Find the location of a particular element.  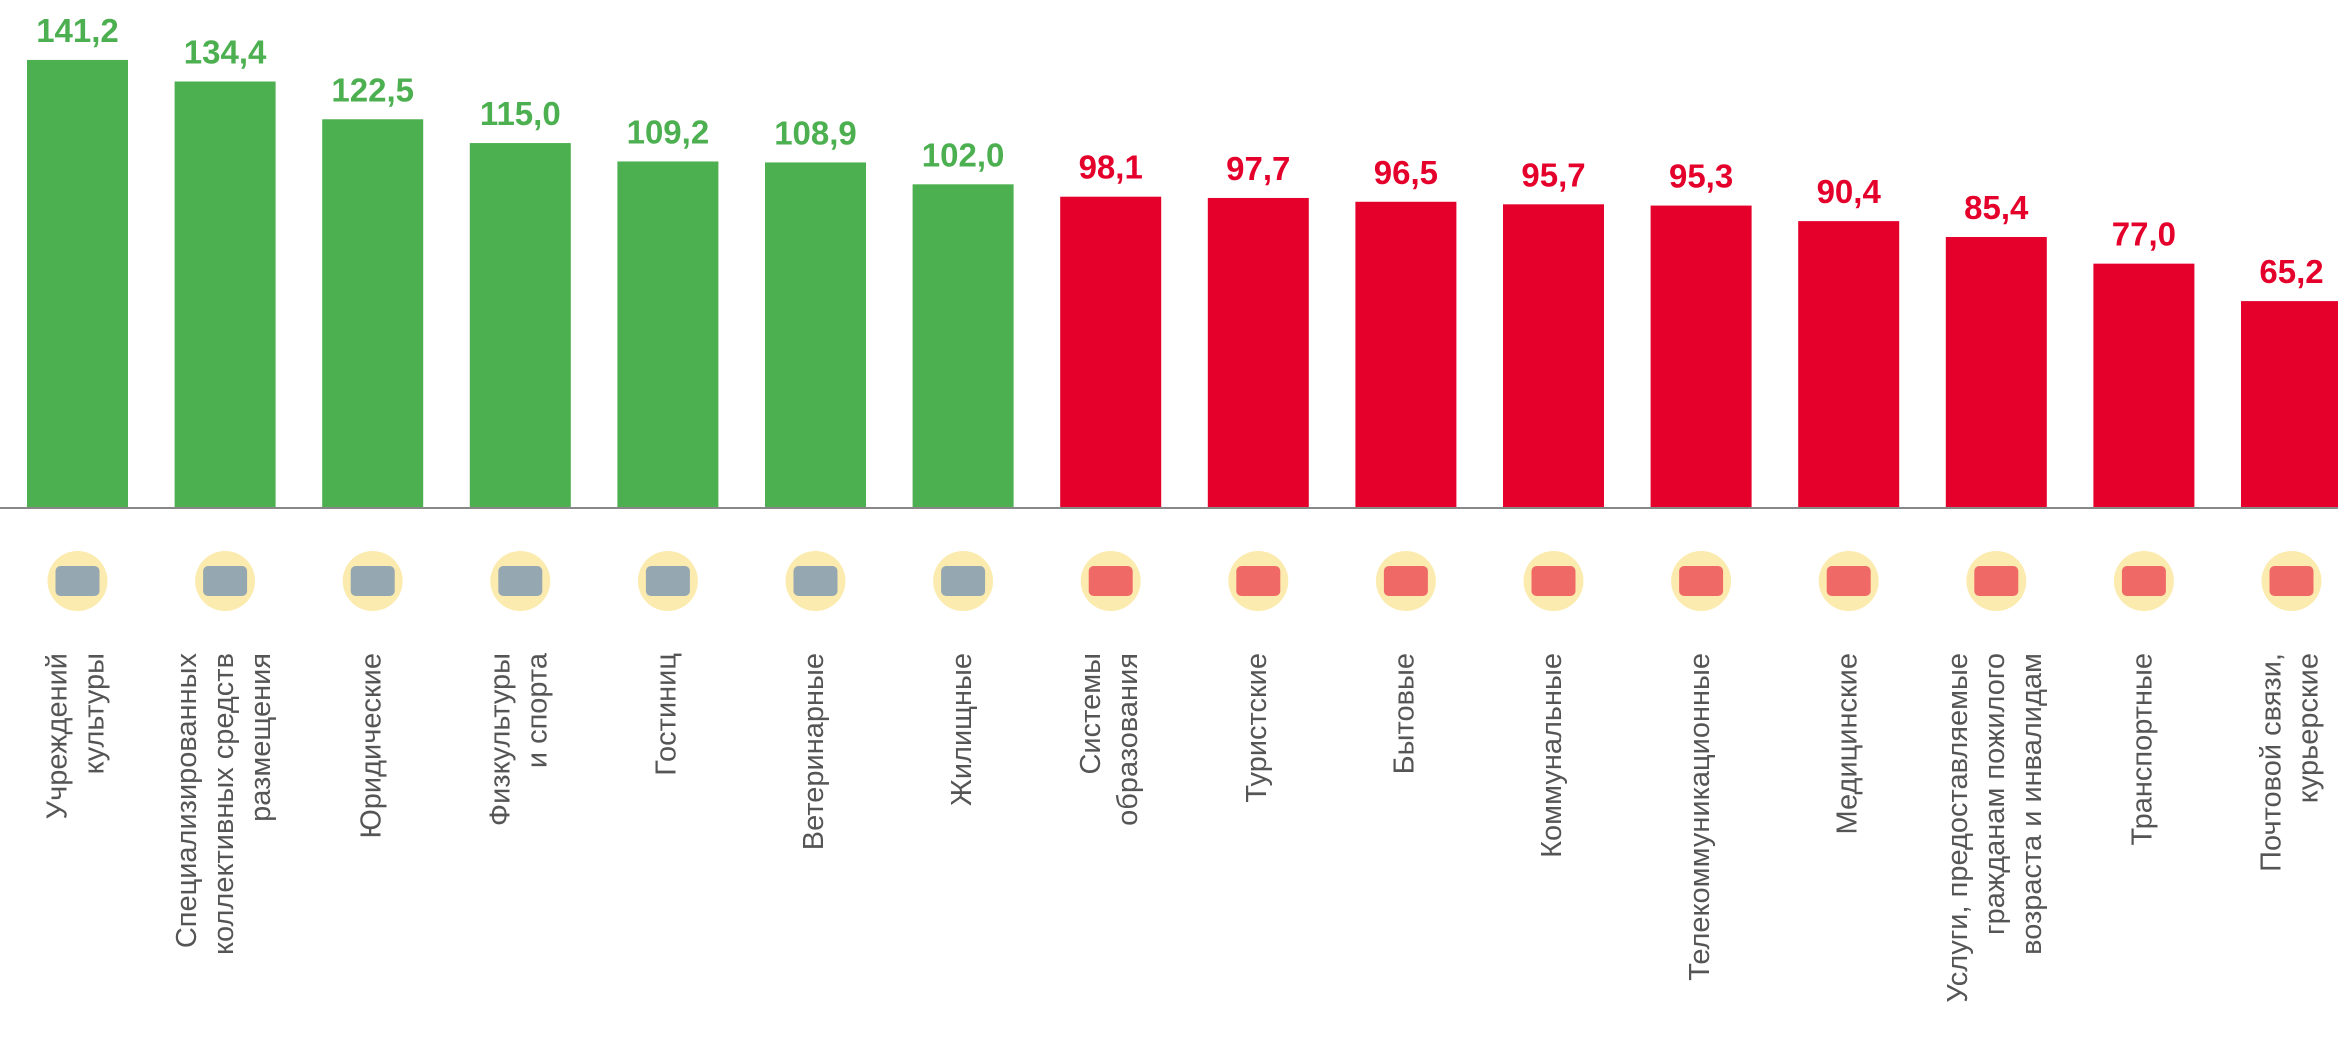

category-label: Жилищные is located at coordinates (962, 729).